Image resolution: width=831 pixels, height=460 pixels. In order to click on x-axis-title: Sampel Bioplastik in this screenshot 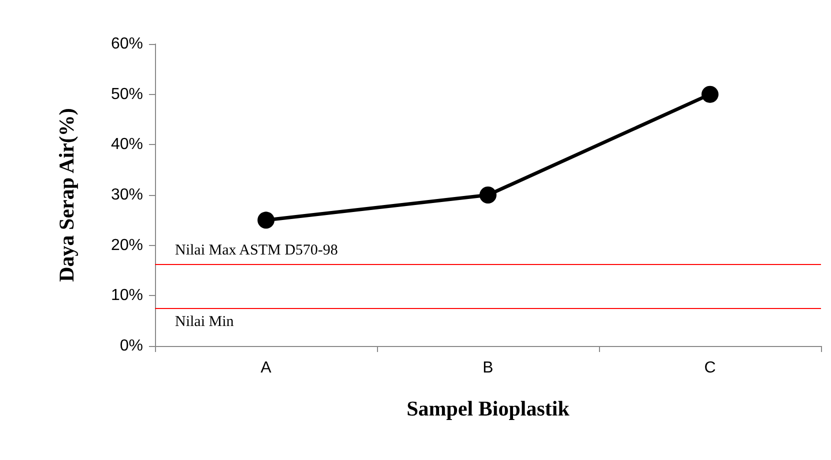, I will do `click(488, 408)`.